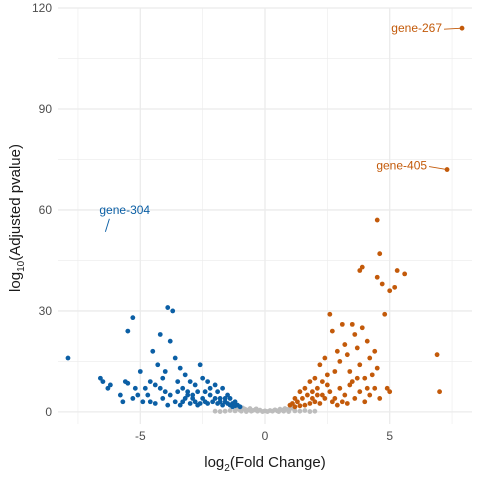  What do you see at coordinates (42, 8) in the screenshot?
I see `y-tick-label: 120` at bounding box center [42, 8].